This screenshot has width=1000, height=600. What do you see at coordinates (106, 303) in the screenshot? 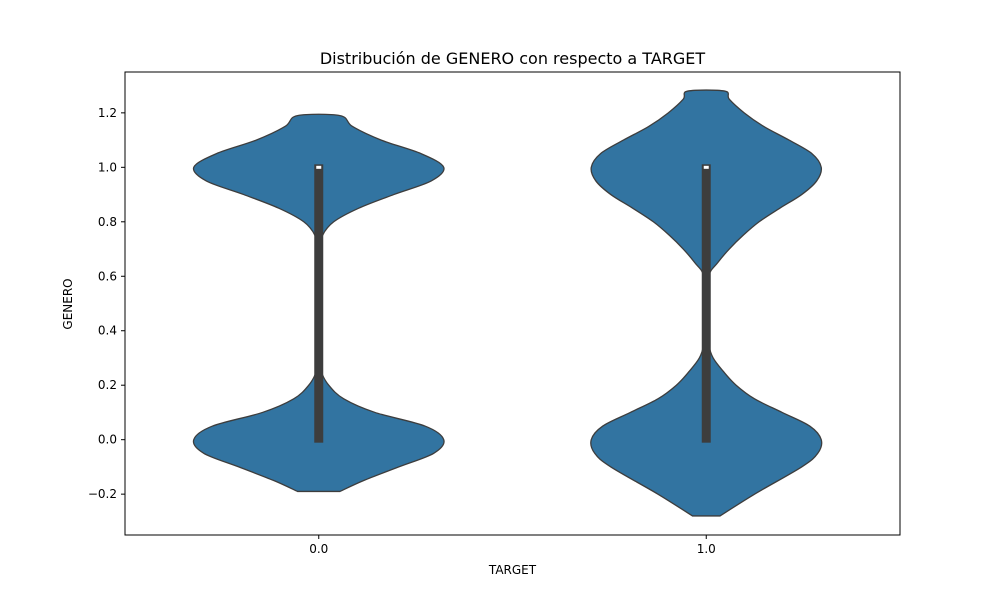
I see `y-axis: −0.2 0.0 0.2 0.4 0.6 0.8 1.0 1.2` at bounding box center [106, 303].